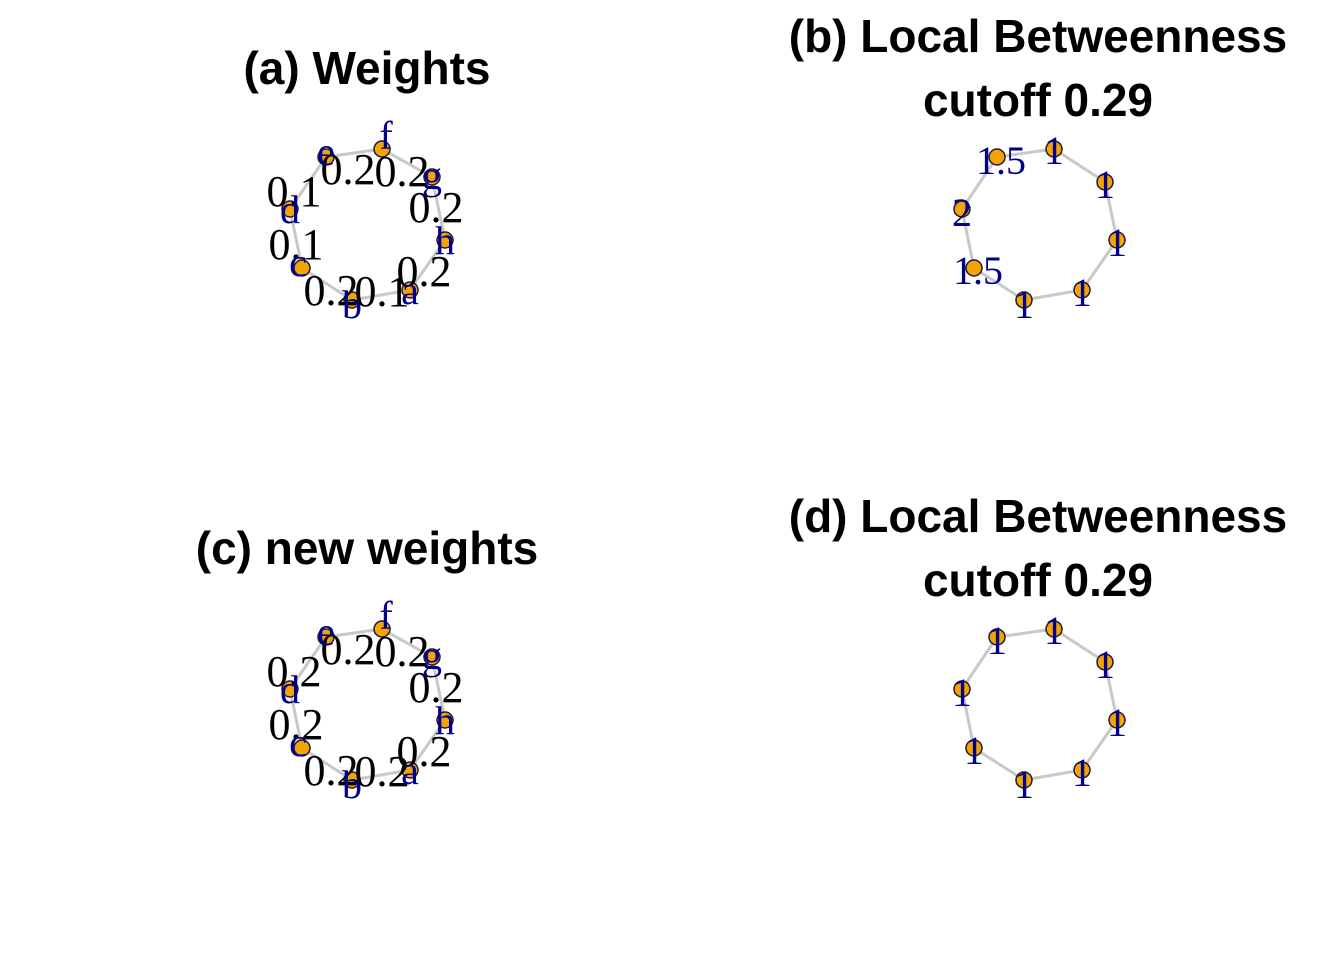 This screenshot has width=1344, height=960. Describe the element at coordinates (962, 212) in the screenshot. I see `node-betweenness-label: 2` at that location.